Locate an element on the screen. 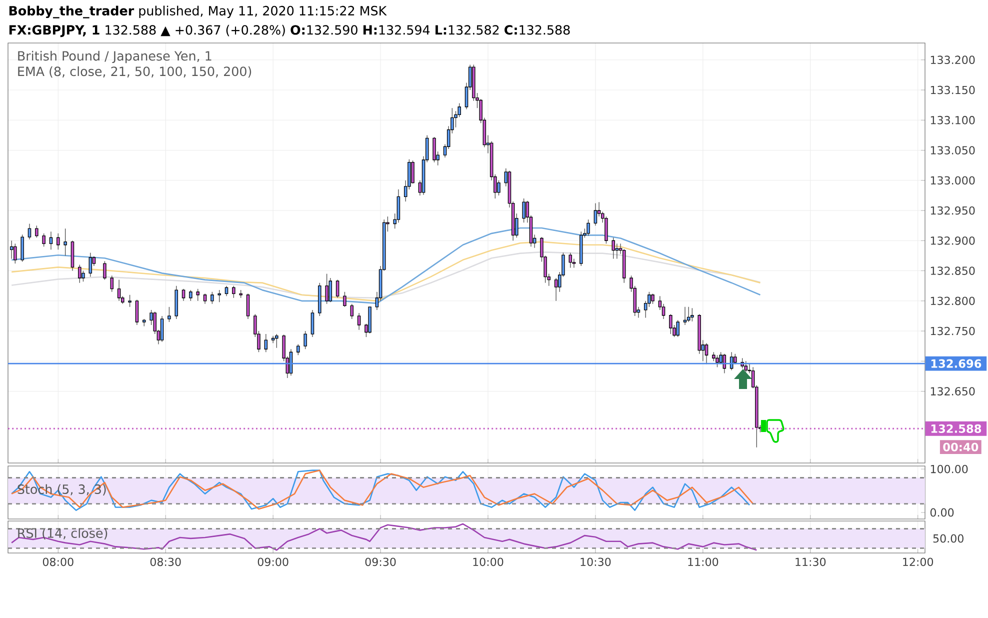  text: Bobby_the_trader published, May 11, 2020 11:15:22 MSK is located at coordinates (198, 12).